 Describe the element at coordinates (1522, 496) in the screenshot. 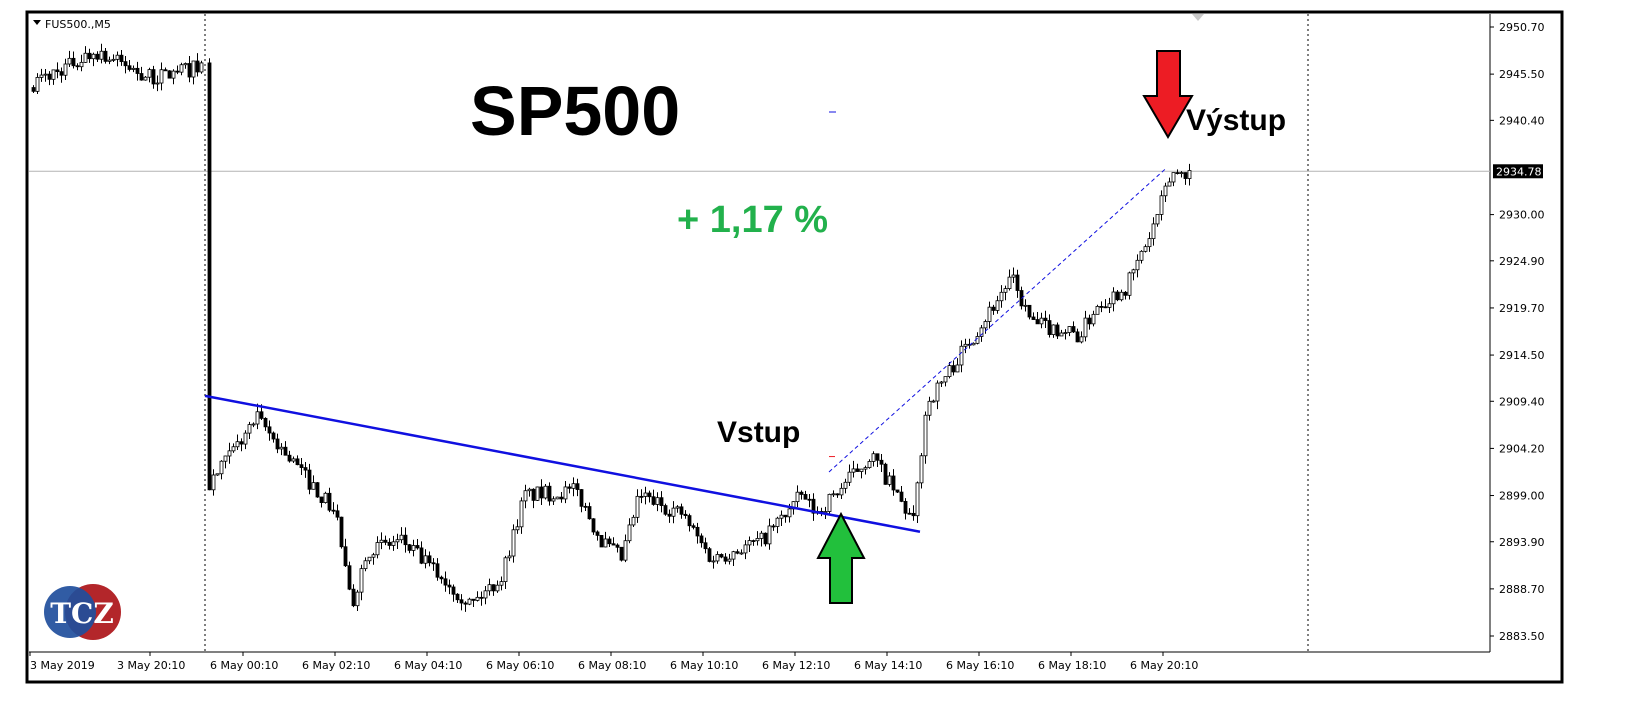

I see `y-tick-label: 2899.00` at that location.